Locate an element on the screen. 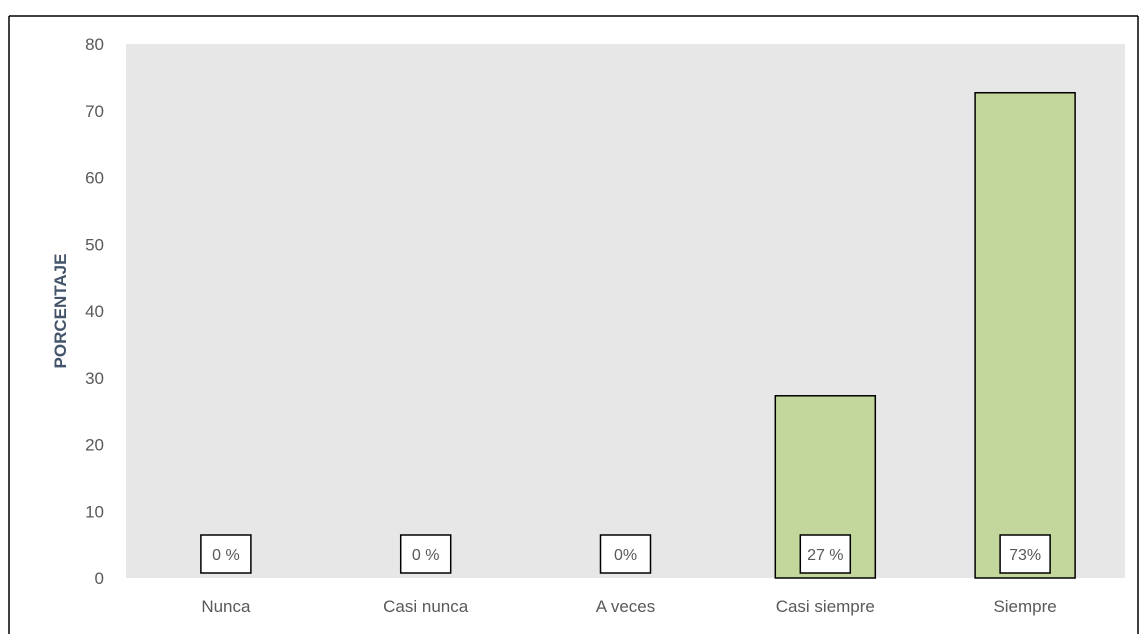 This screenshot has height=634, width=1140. y-tick-label: 60 is located at coordinates (94, 178).